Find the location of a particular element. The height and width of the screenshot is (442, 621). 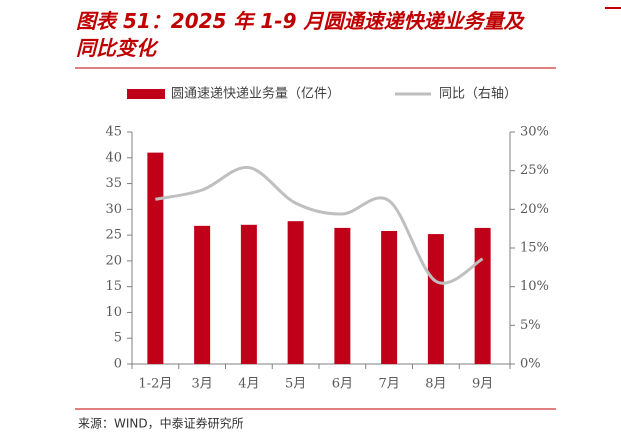

y-tick-label: 25 is located at coordinates (113, 235).